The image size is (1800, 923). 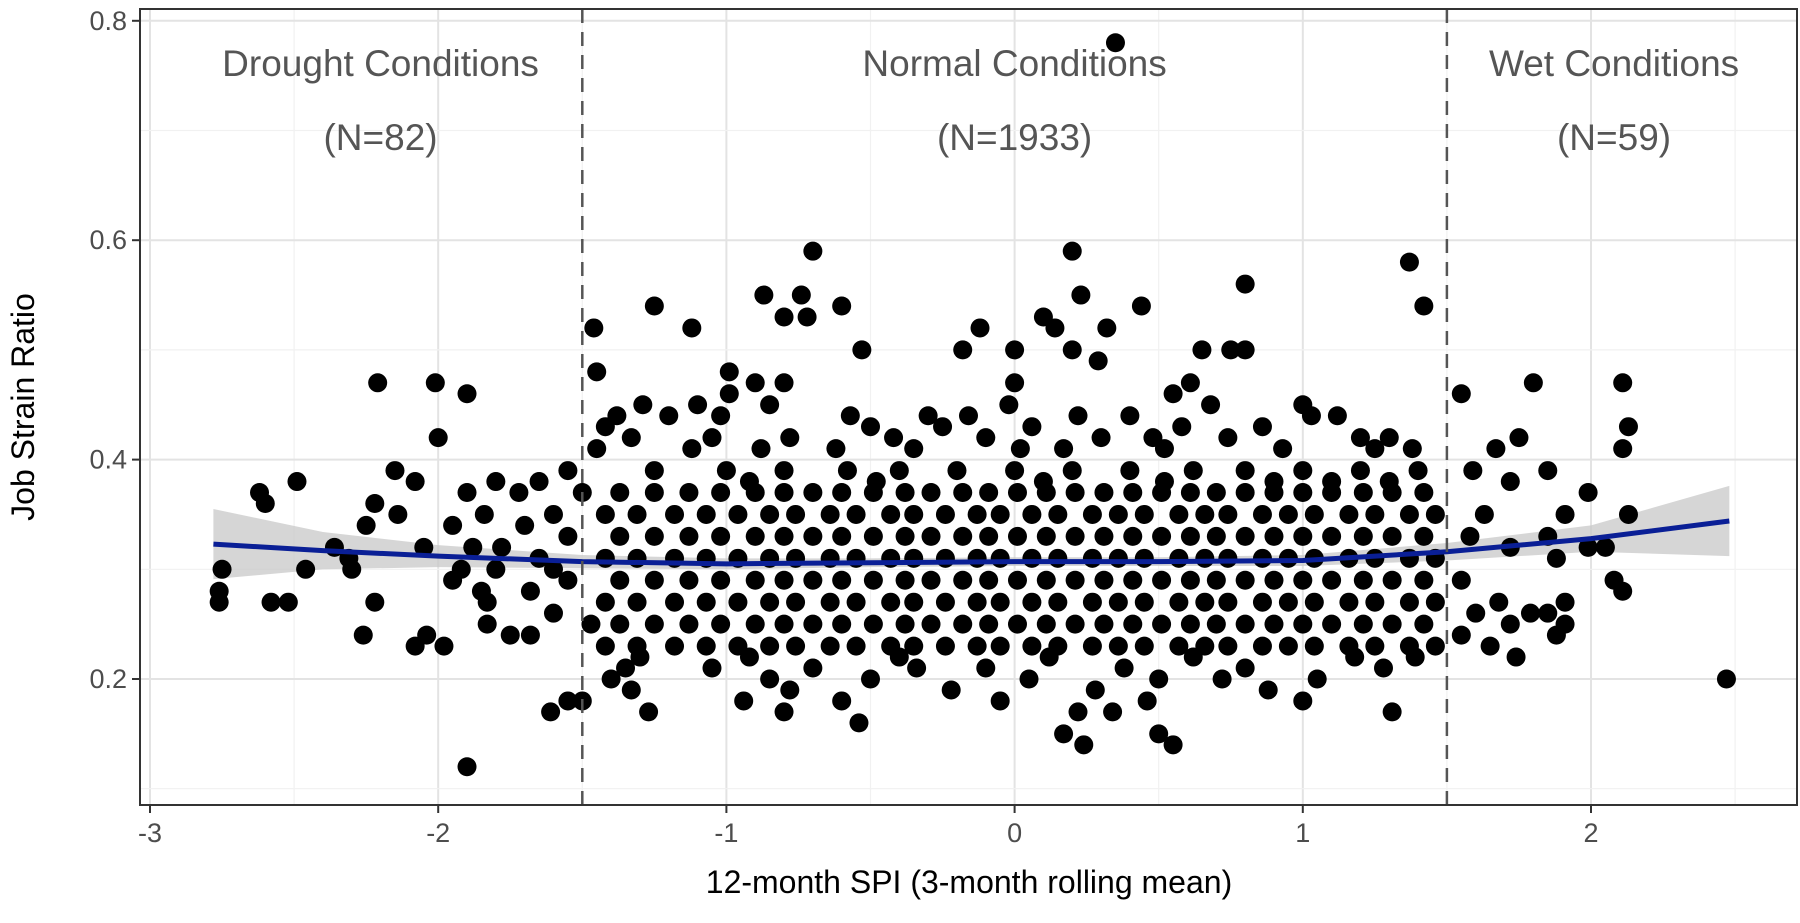 What do you see at coordinates (108, 240) in the screenshot?
I see `y-tick-label: 0.6` at bounding box center [108, 240].